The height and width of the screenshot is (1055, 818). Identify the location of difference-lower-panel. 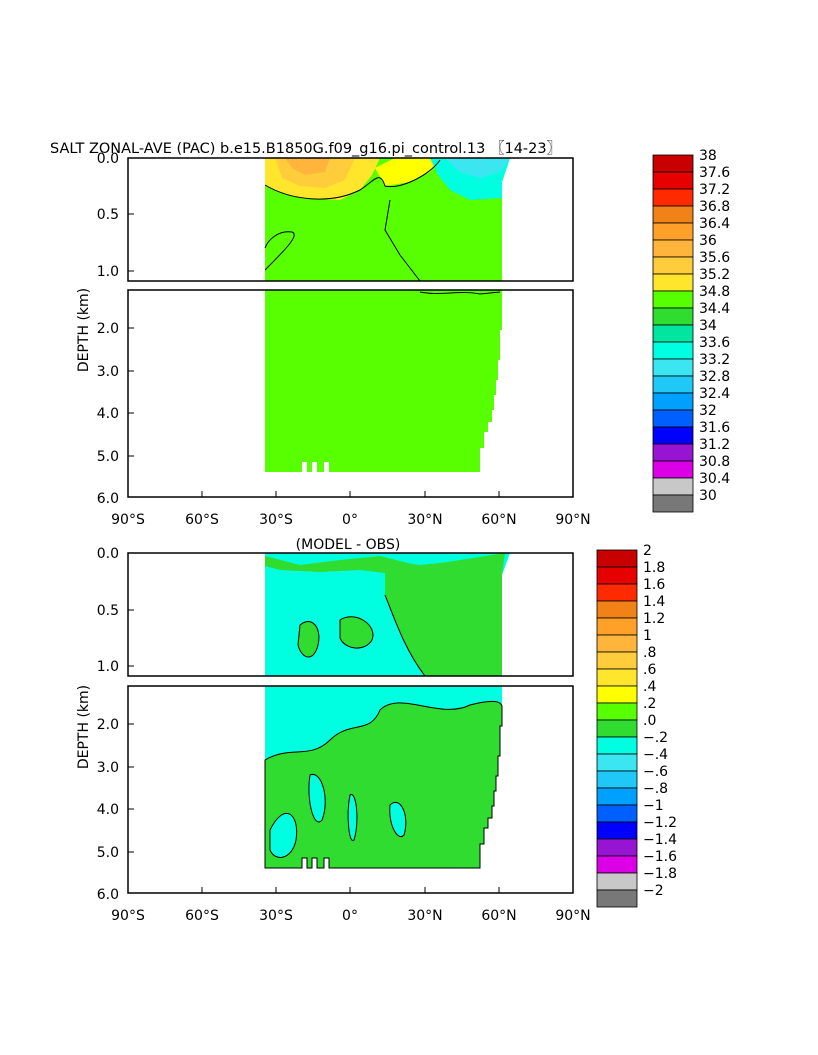
(350, 789).